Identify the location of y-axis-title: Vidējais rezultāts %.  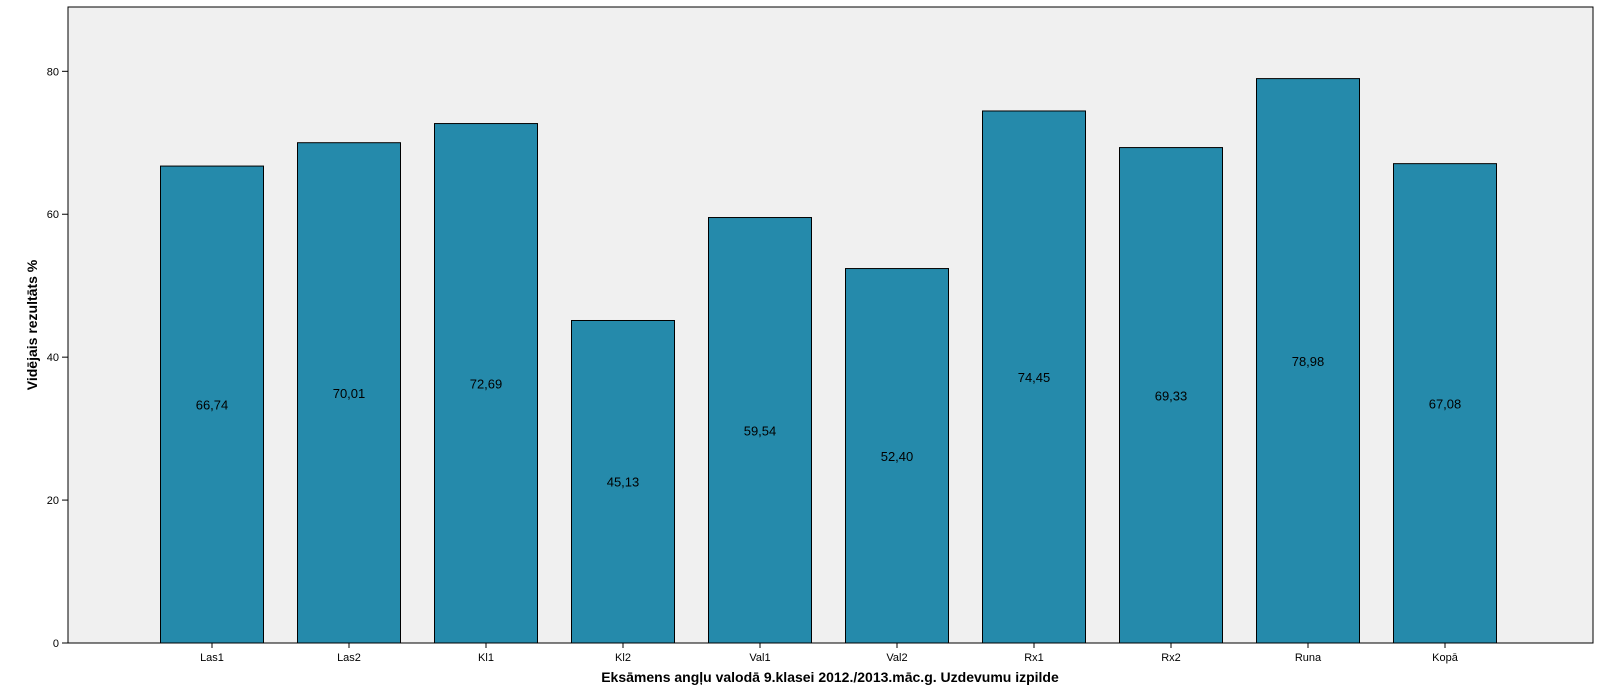
(32, 324).